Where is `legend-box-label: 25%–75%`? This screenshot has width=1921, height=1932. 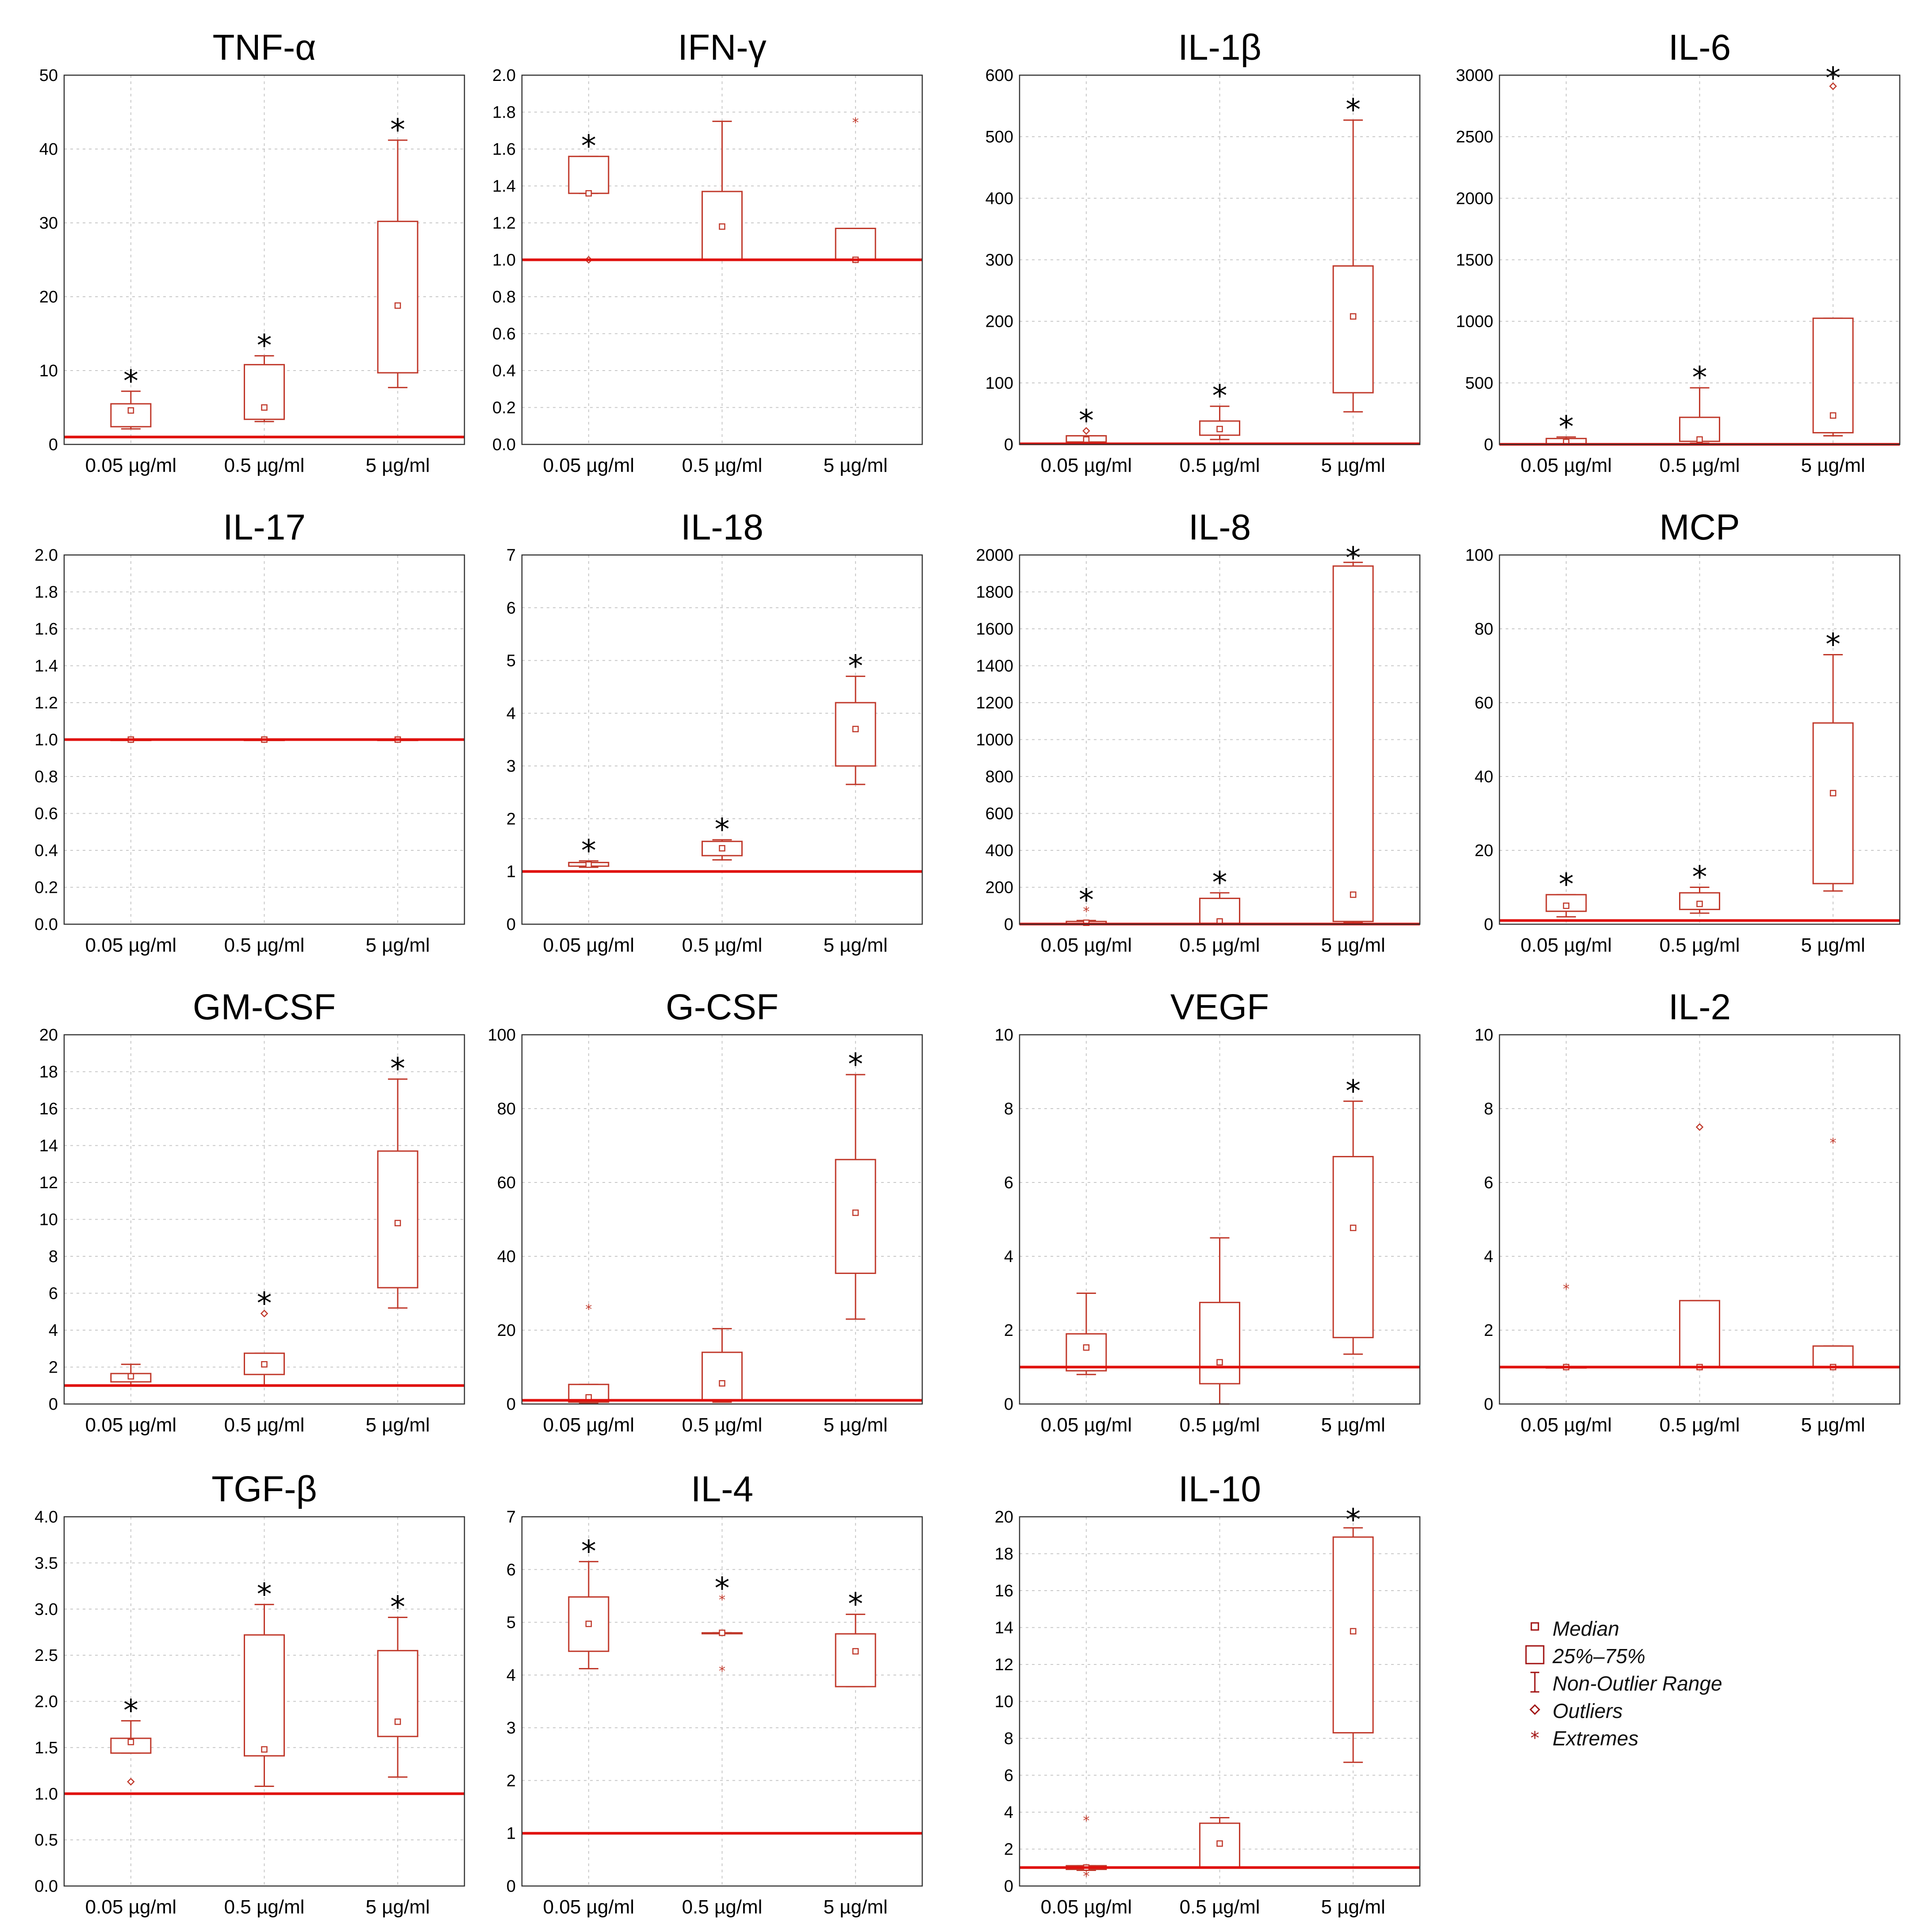 legend-box-label: 25%–75% is located at coordinates (1599, 1656).